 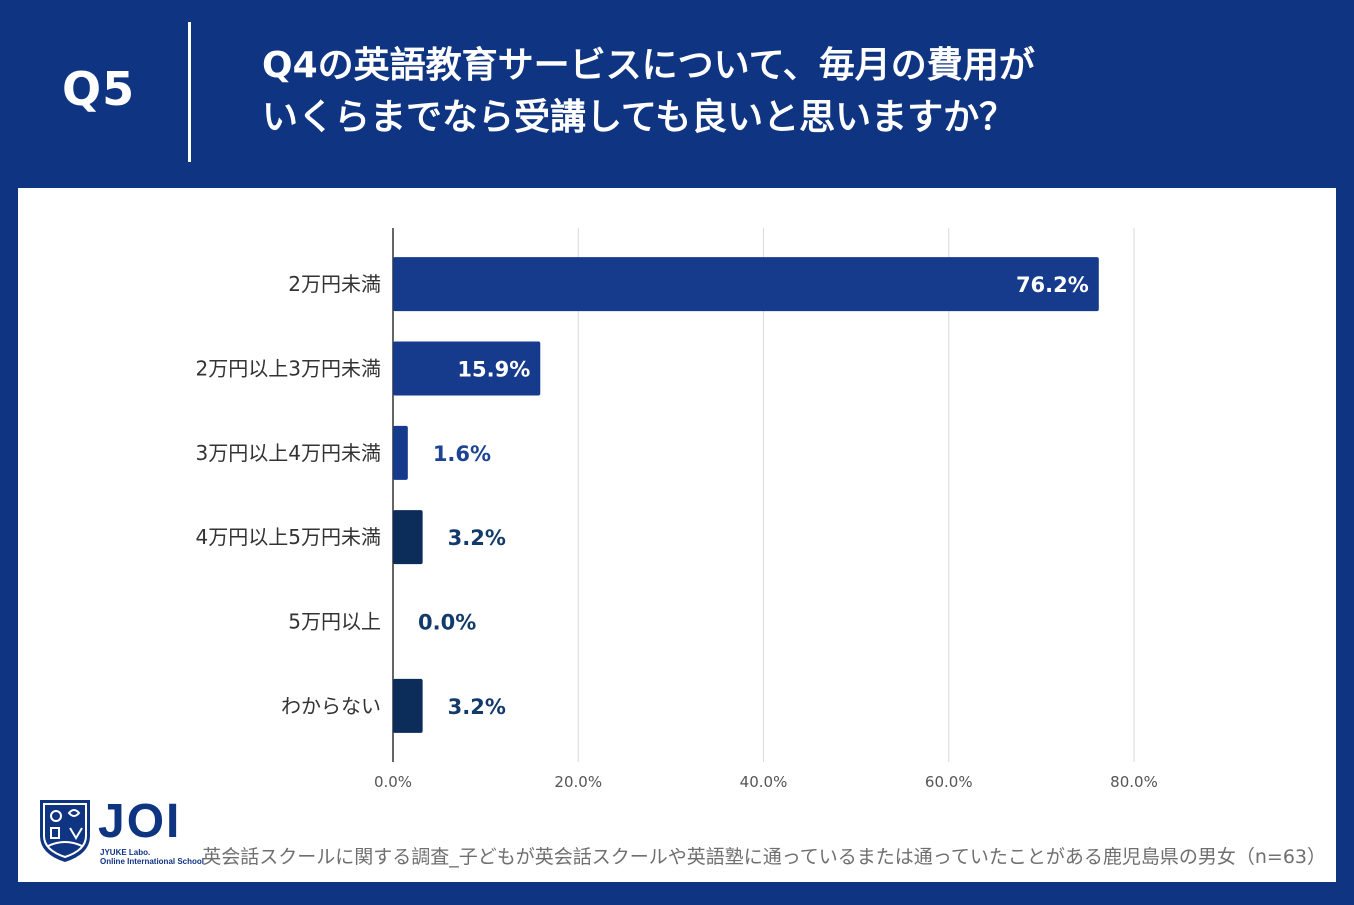 I want to click on data-label: 15.9%, so click(x=493, y=370).